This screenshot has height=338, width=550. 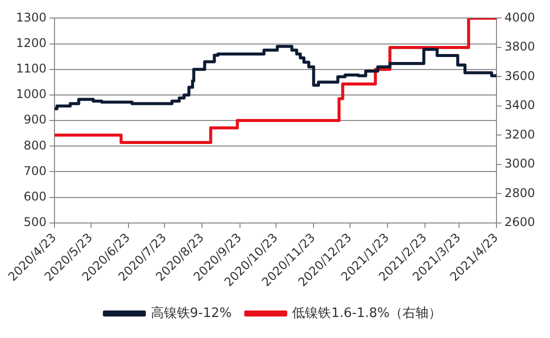 What do you see at coordinates (35, 119) in the screenshot?
I see `y-tick-label: 900` at bounding box center [35, 119].